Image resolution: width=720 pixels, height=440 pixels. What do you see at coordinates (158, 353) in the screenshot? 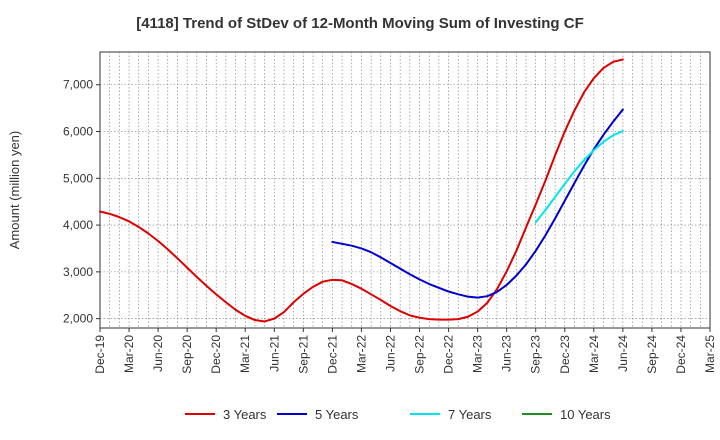
I see `x-tick-label: Jun-20` at bounding box center [158, 353].